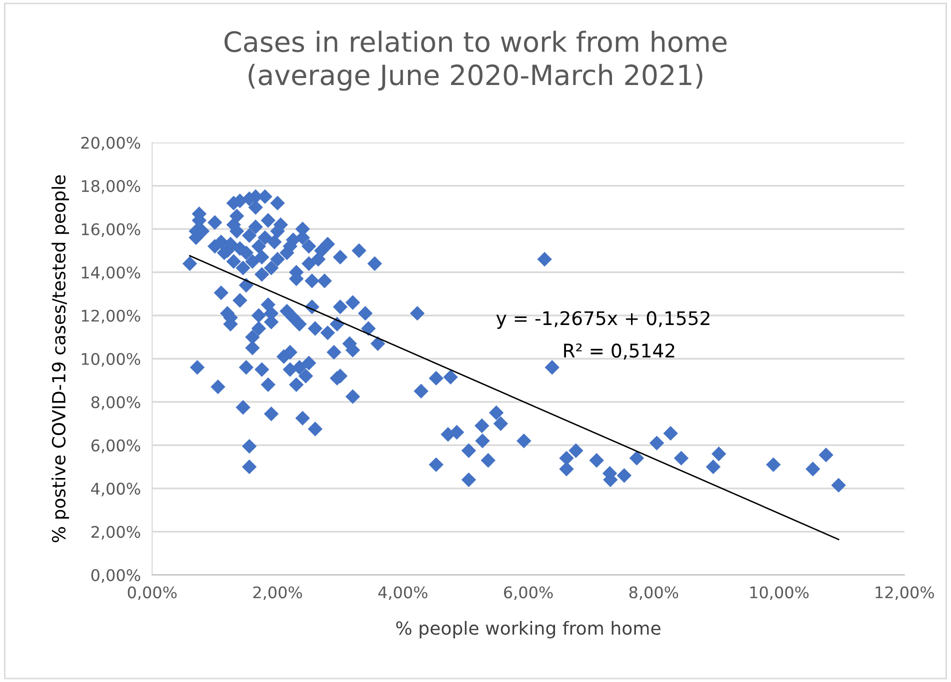  I want to click on annotation: R² = 0,5142, so click(619, 352).